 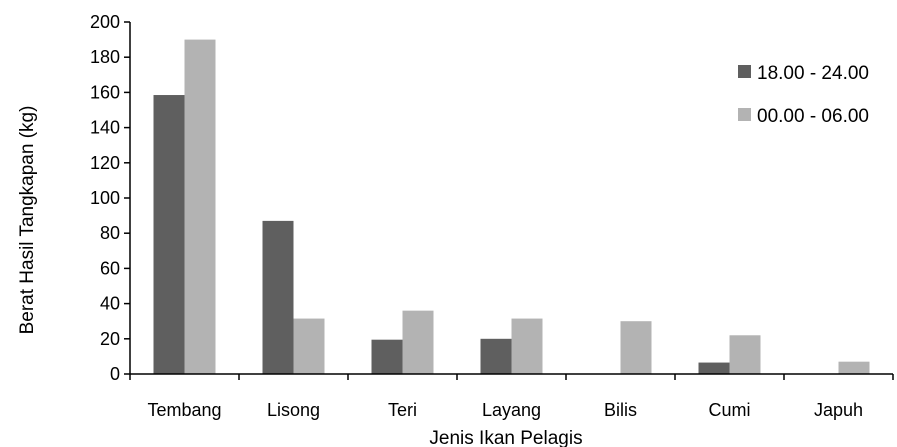 What do you see at coordinates (838, 410) in the screenshot?
I see `x-tick-label-japuh: Japuh` at bounding box center [838, 410].